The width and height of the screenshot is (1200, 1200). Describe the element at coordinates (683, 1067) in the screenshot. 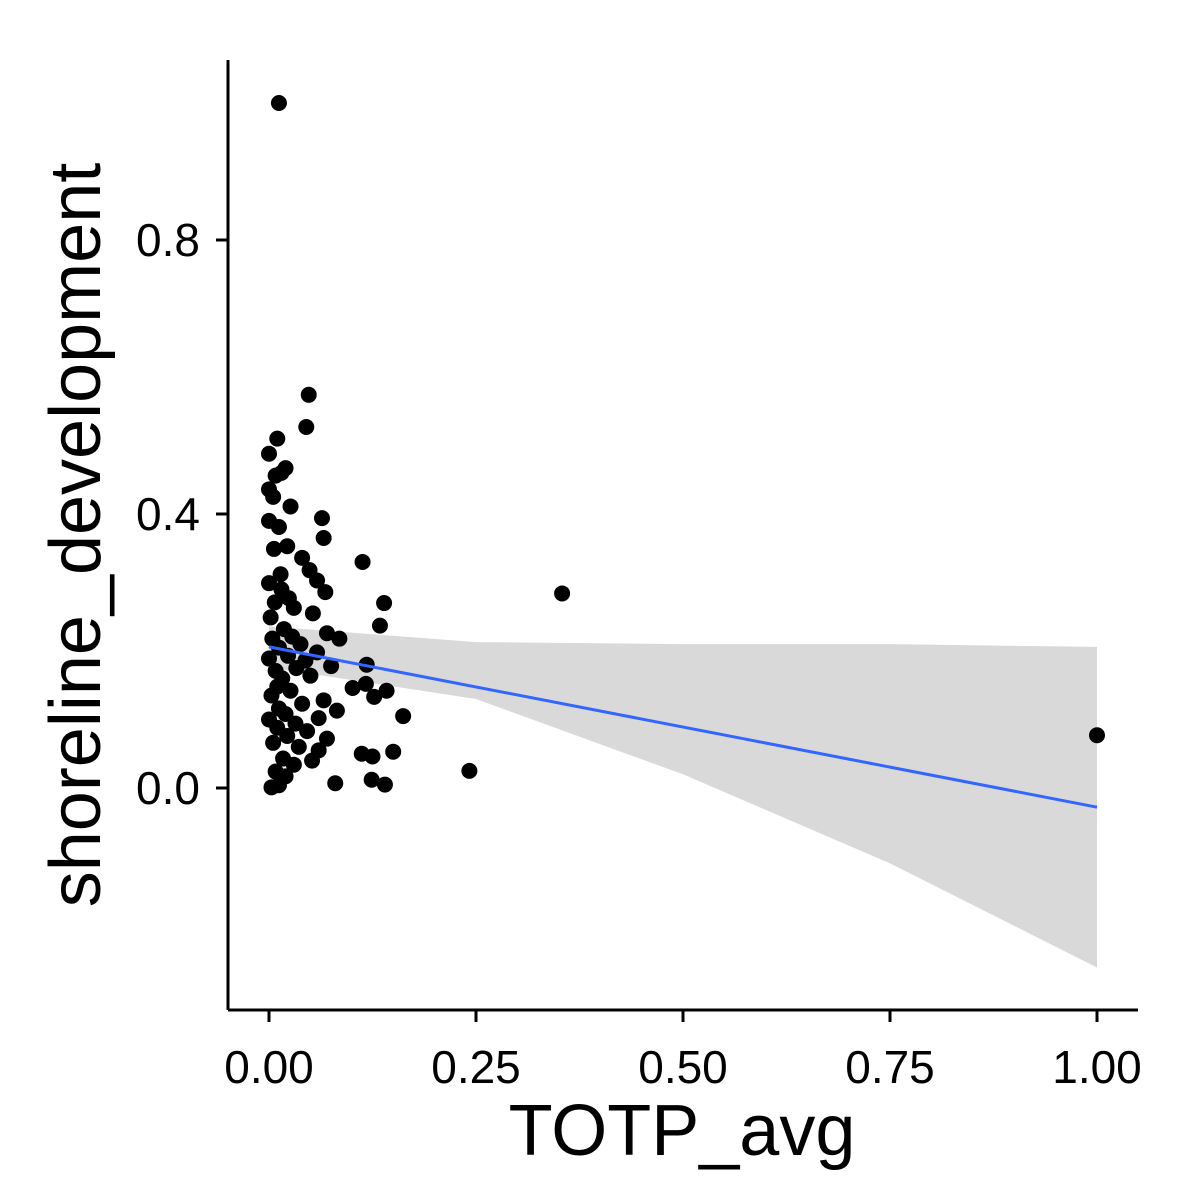

I see `x-tick-label: 0.50` at that location.